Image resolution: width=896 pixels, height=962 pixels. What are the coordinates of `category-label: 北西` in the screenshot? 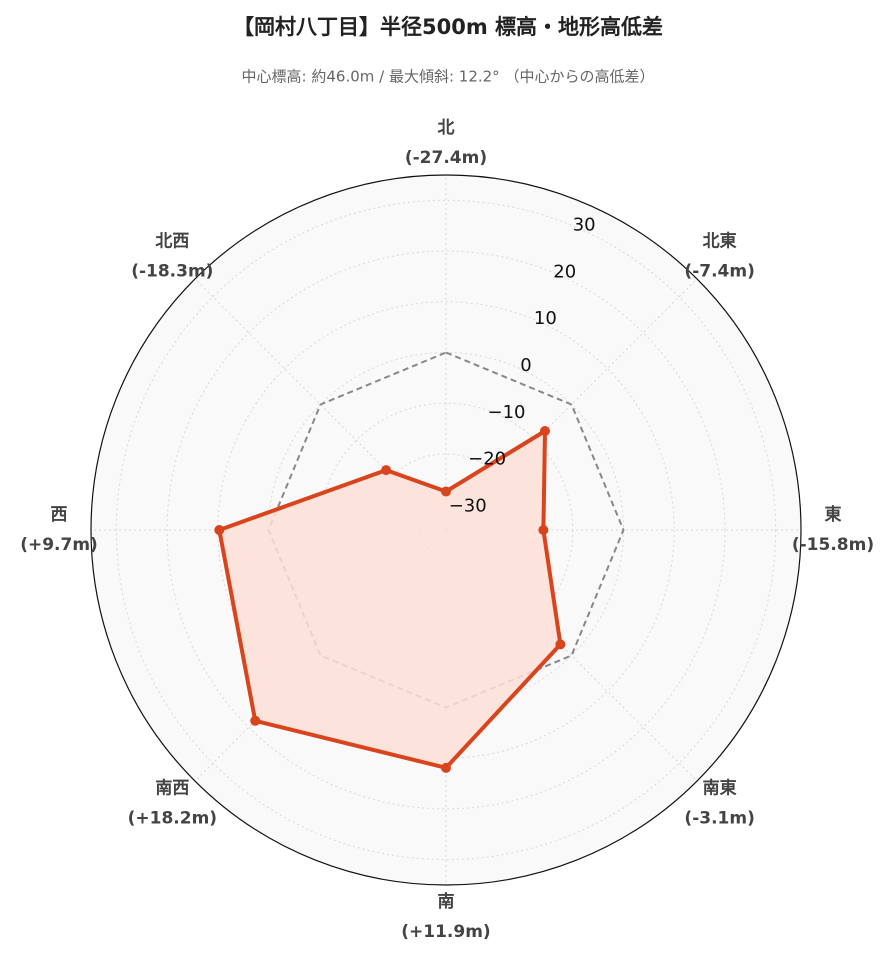 It's located at (172, 241).